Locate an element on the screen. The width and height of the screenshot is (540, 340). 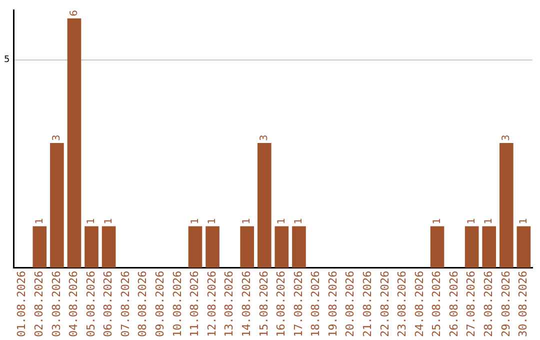
x-tick-label: 12.08.2026 is located at coordinates (211, 304).